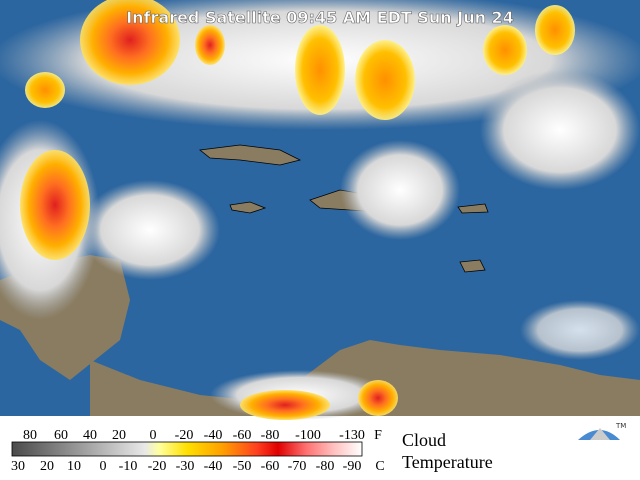 The width and height of the screenshot is (640, 480). Describe the element at coordinates (424, 440) in the screenshot. I see `caption: Cloud` at that location.